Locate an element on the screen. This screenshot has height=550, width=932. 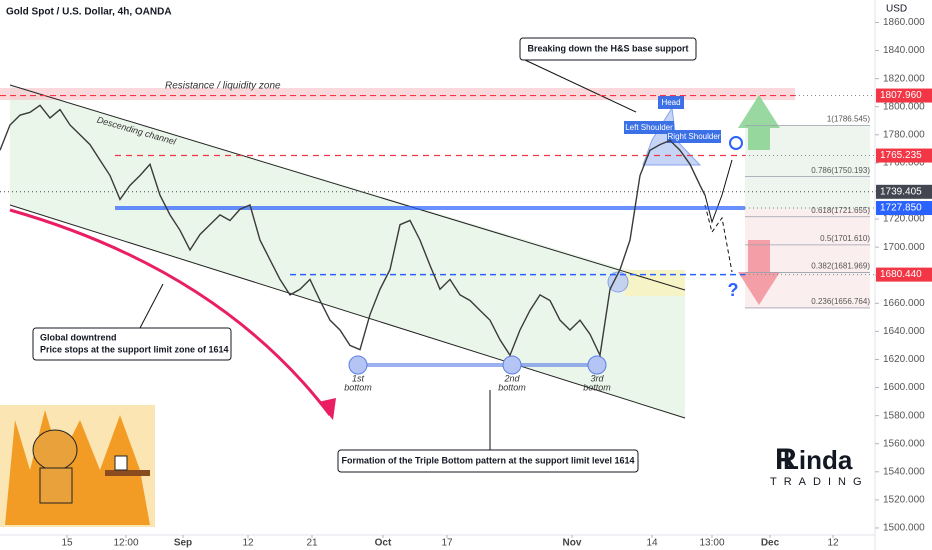
annotation: Breaking down the H&S base support is located at coordinates (607, 48).